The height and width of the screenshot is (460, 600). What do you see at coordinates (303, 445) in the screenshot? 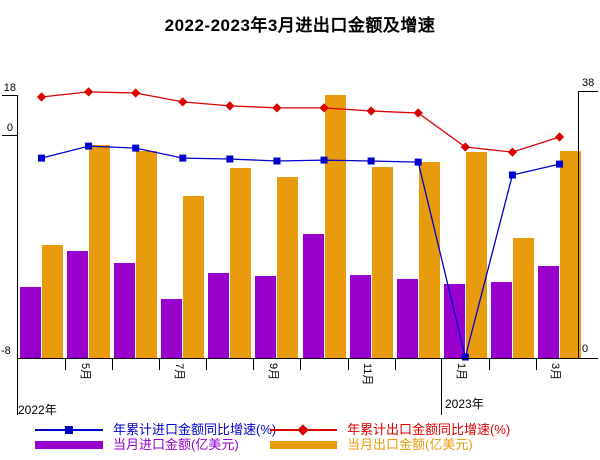
I see `legend-export-amount-bar-swatch` at bounding box center [303, 445].